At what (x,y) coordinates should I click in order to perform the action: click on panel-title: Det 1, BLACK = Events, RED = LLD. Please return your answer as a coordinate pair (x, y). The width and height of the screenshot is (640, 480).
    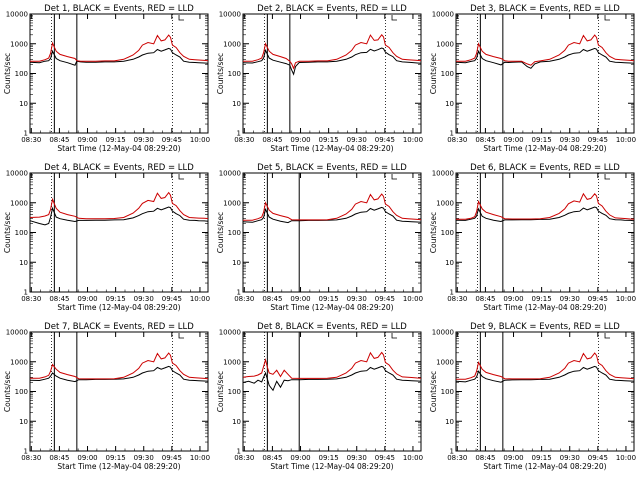
    Looking at the image, I should click on (119, 9).